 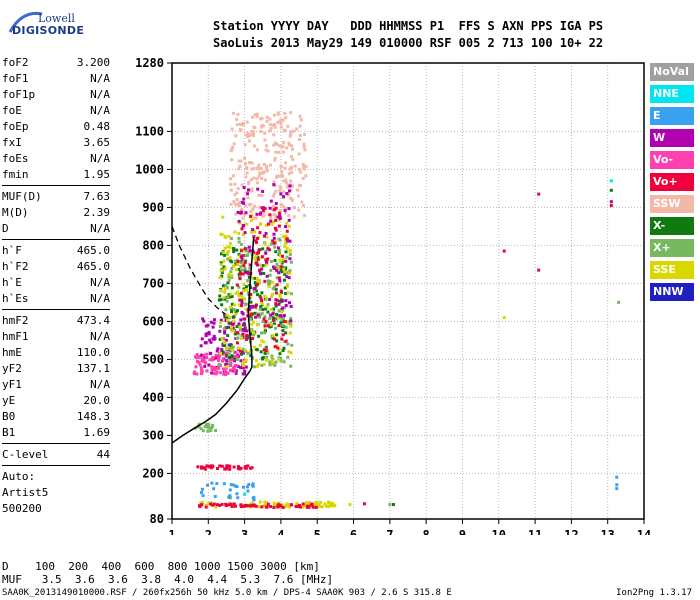 What do you see at coordinates (56, 185) in the screenshot?
I see `param-divider` at bounding box center [56, 185].